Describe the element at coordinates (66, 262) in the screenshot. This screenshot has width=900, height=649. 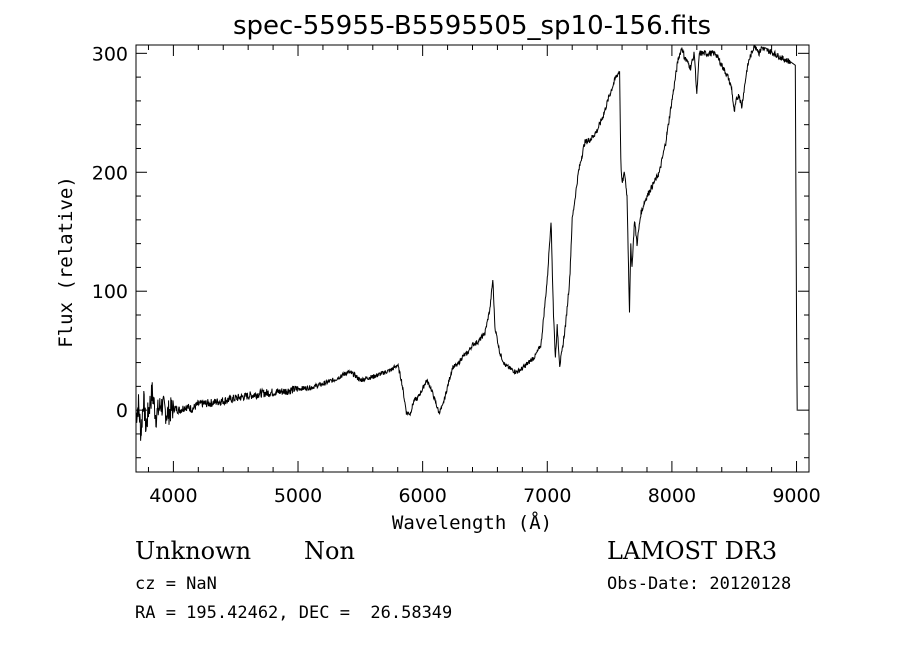
I see `y-axis-label: Flux (relative)` at that location.